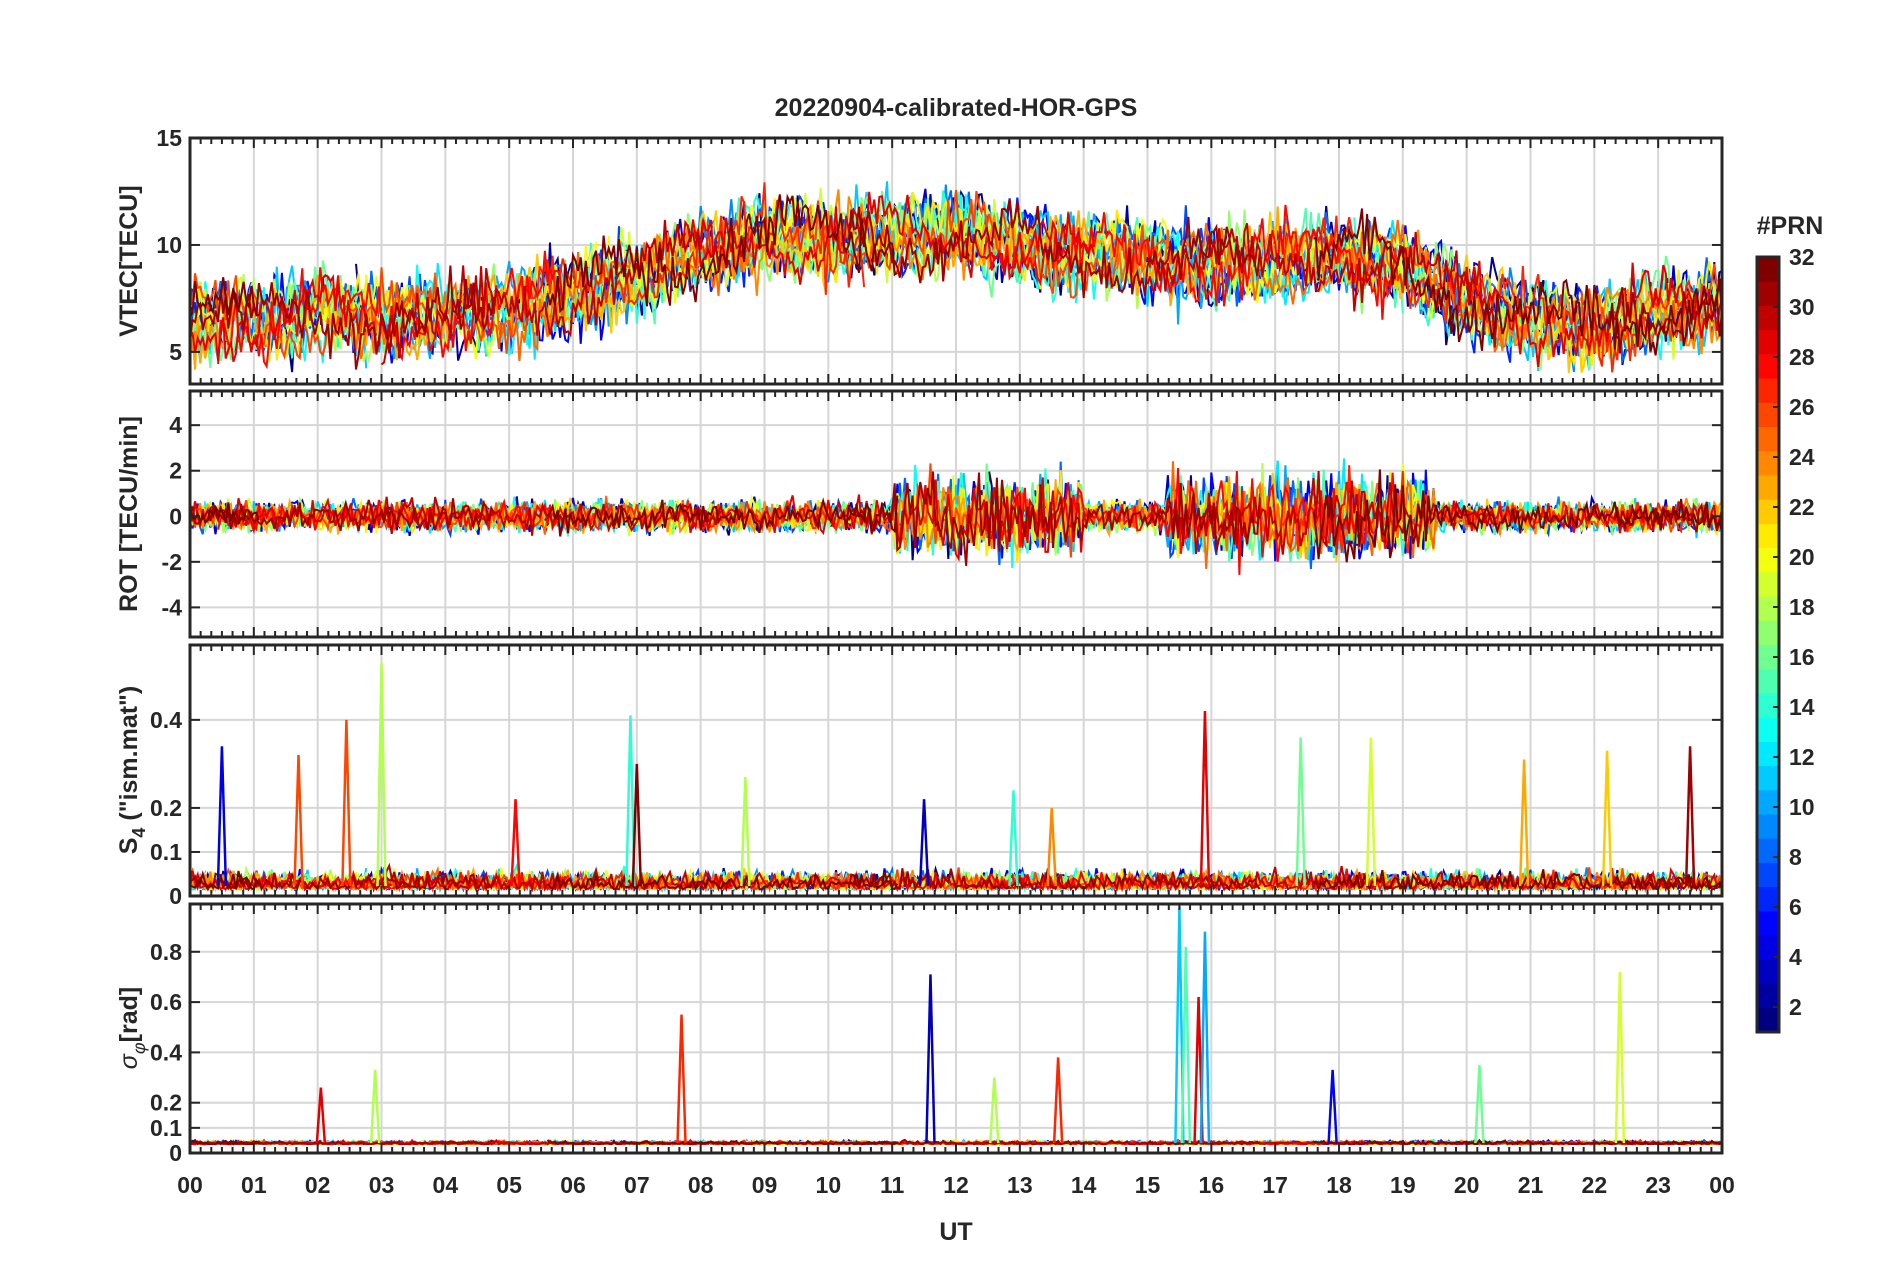 The width and height of the screenshot is (1902, 1272). Describe the element at coordinates (1403, 1185) in the screenshot. I see `x-ticklabel: 19` at that location.